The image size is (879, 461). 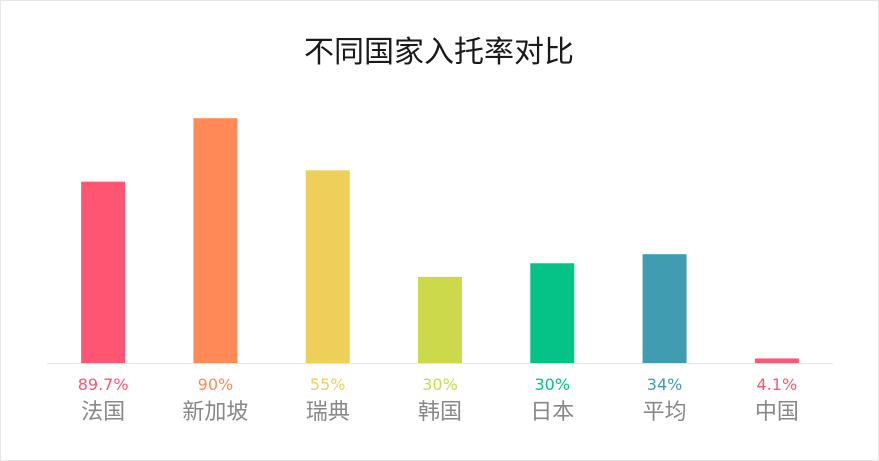 I want to click on data-labels-group: 89.7% 90% 55% 30% 30% 34% 4.1%, so click(x=437, y=384).